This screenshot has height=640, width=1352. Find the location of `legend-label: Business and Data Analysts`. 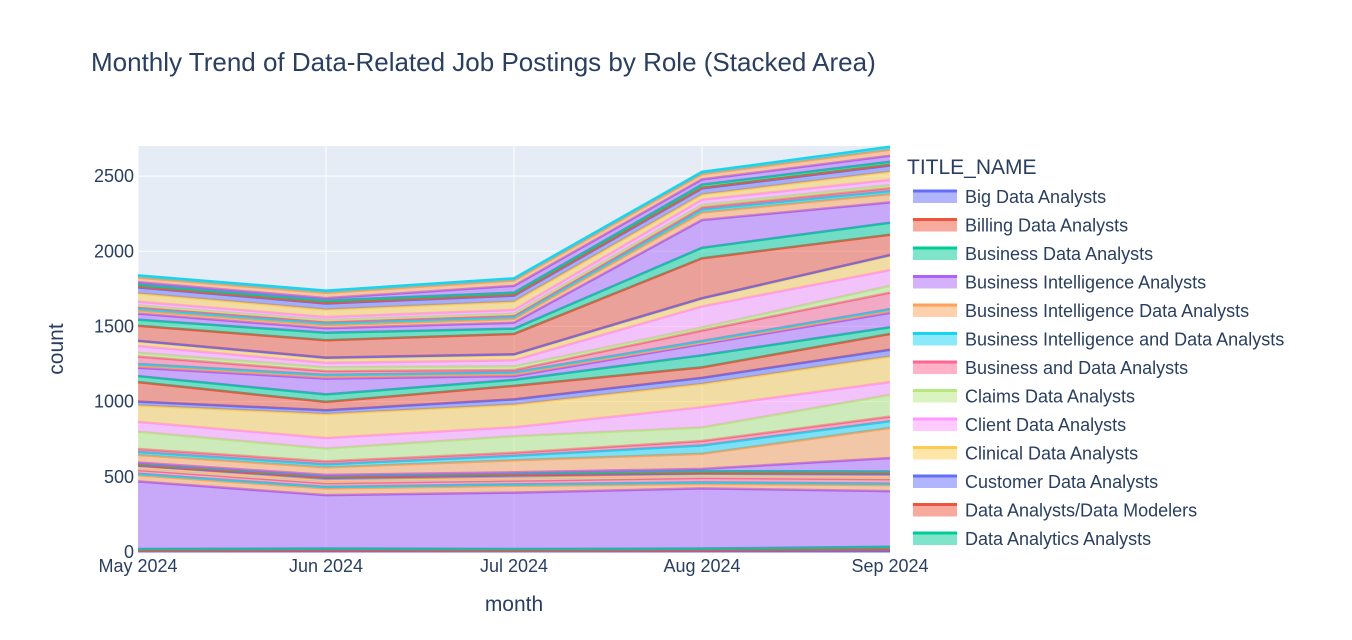

legend-label: Business and Data Analysts is located at coordinates (1076, 368).